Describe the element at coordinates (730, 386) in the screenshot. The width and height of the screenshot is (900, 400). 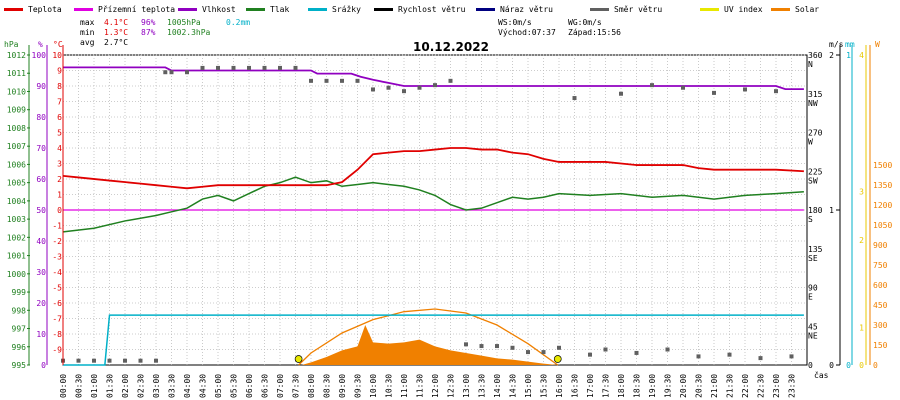
I see `x-tick-label: 21:30` at that location.